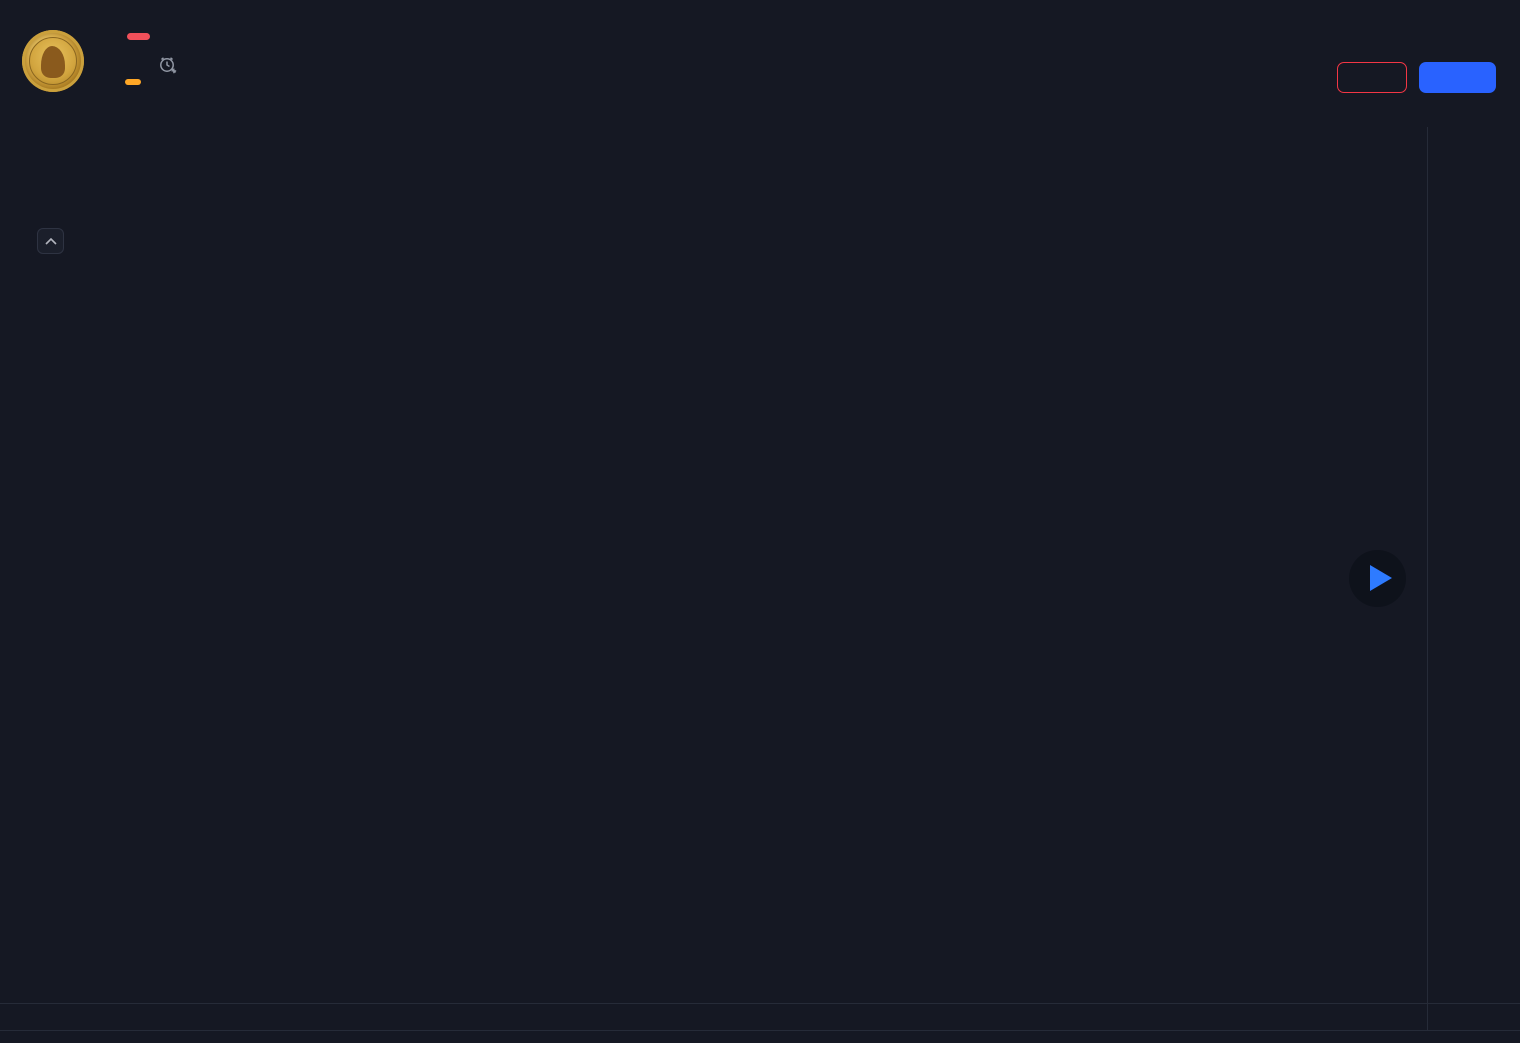 Image resolution: width=1520 pixels, height=1043 pixels. Describe the element at coordinates (1372, 77) in the screenshot. I see `delete-button` at that location.